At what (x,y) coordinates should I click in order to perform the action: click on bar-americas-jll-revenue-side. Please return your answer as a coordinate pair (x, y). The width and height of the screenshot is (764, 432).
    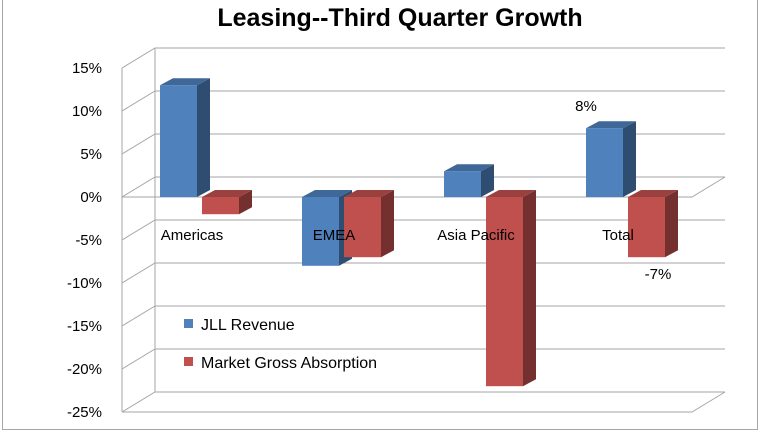
    Looking at the image, I should click on (203, 137).